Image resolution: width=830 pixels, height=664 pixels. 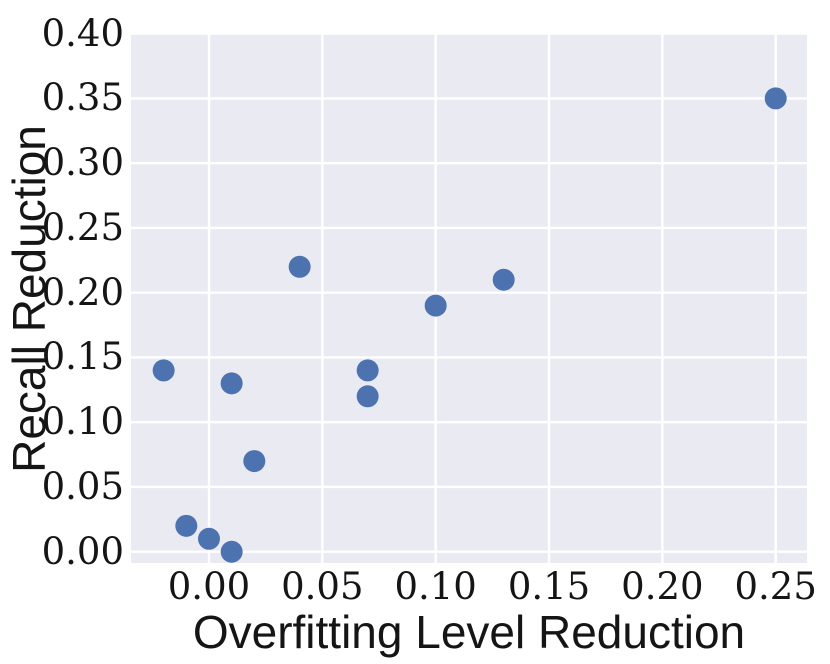 What do you see at coordinates (322, 586) in the screenshot?
I see `x-tick-label: 0.05` at bounding box center [322, 586].